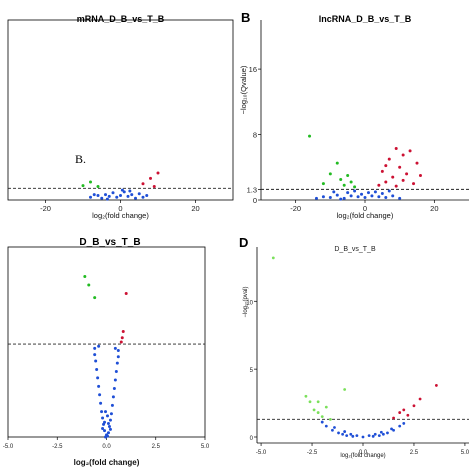  What do you see at coordinates (245, 17) in the screenshot?
I see `panel-letter: B` at bounding box center [245, 17].